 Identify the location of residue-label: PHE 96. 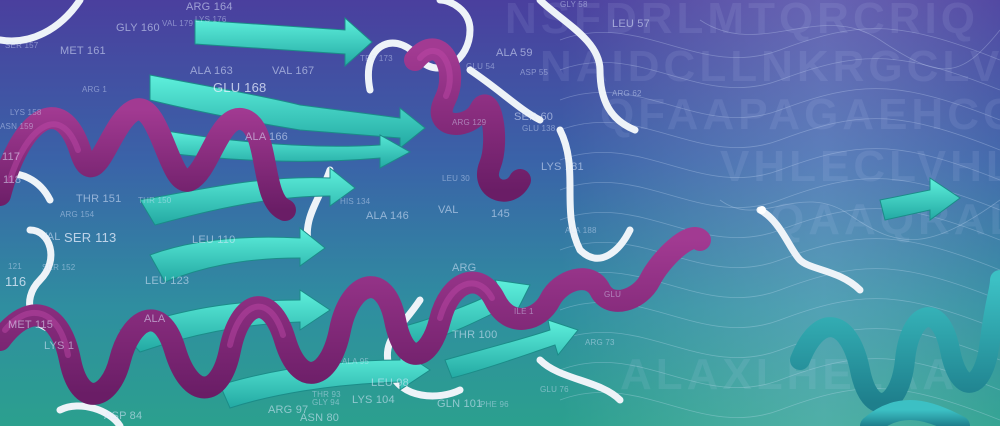
(494, 404).